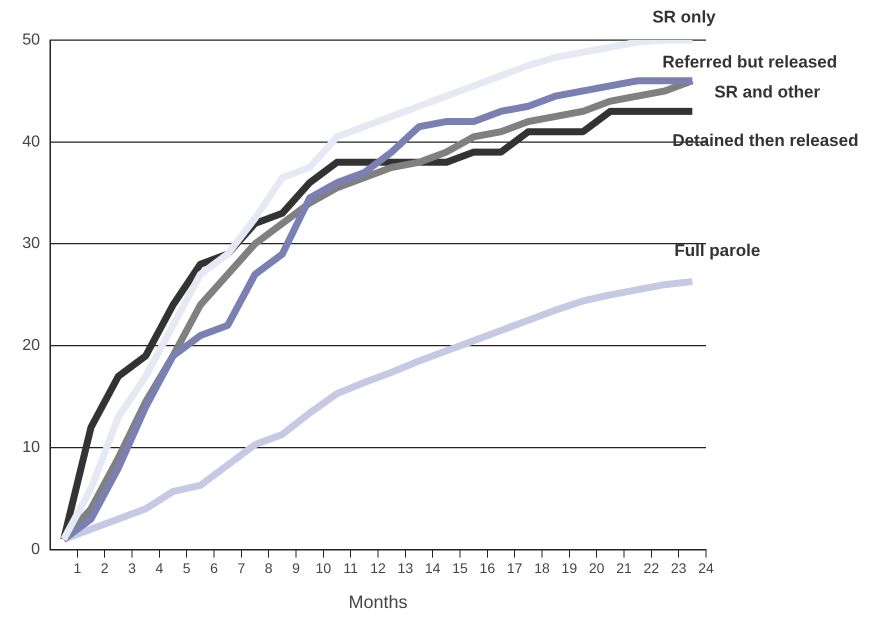  Describe the element at coordinates (132, 568) in the screenshot. I see `x-tick-label: 3` at that location.